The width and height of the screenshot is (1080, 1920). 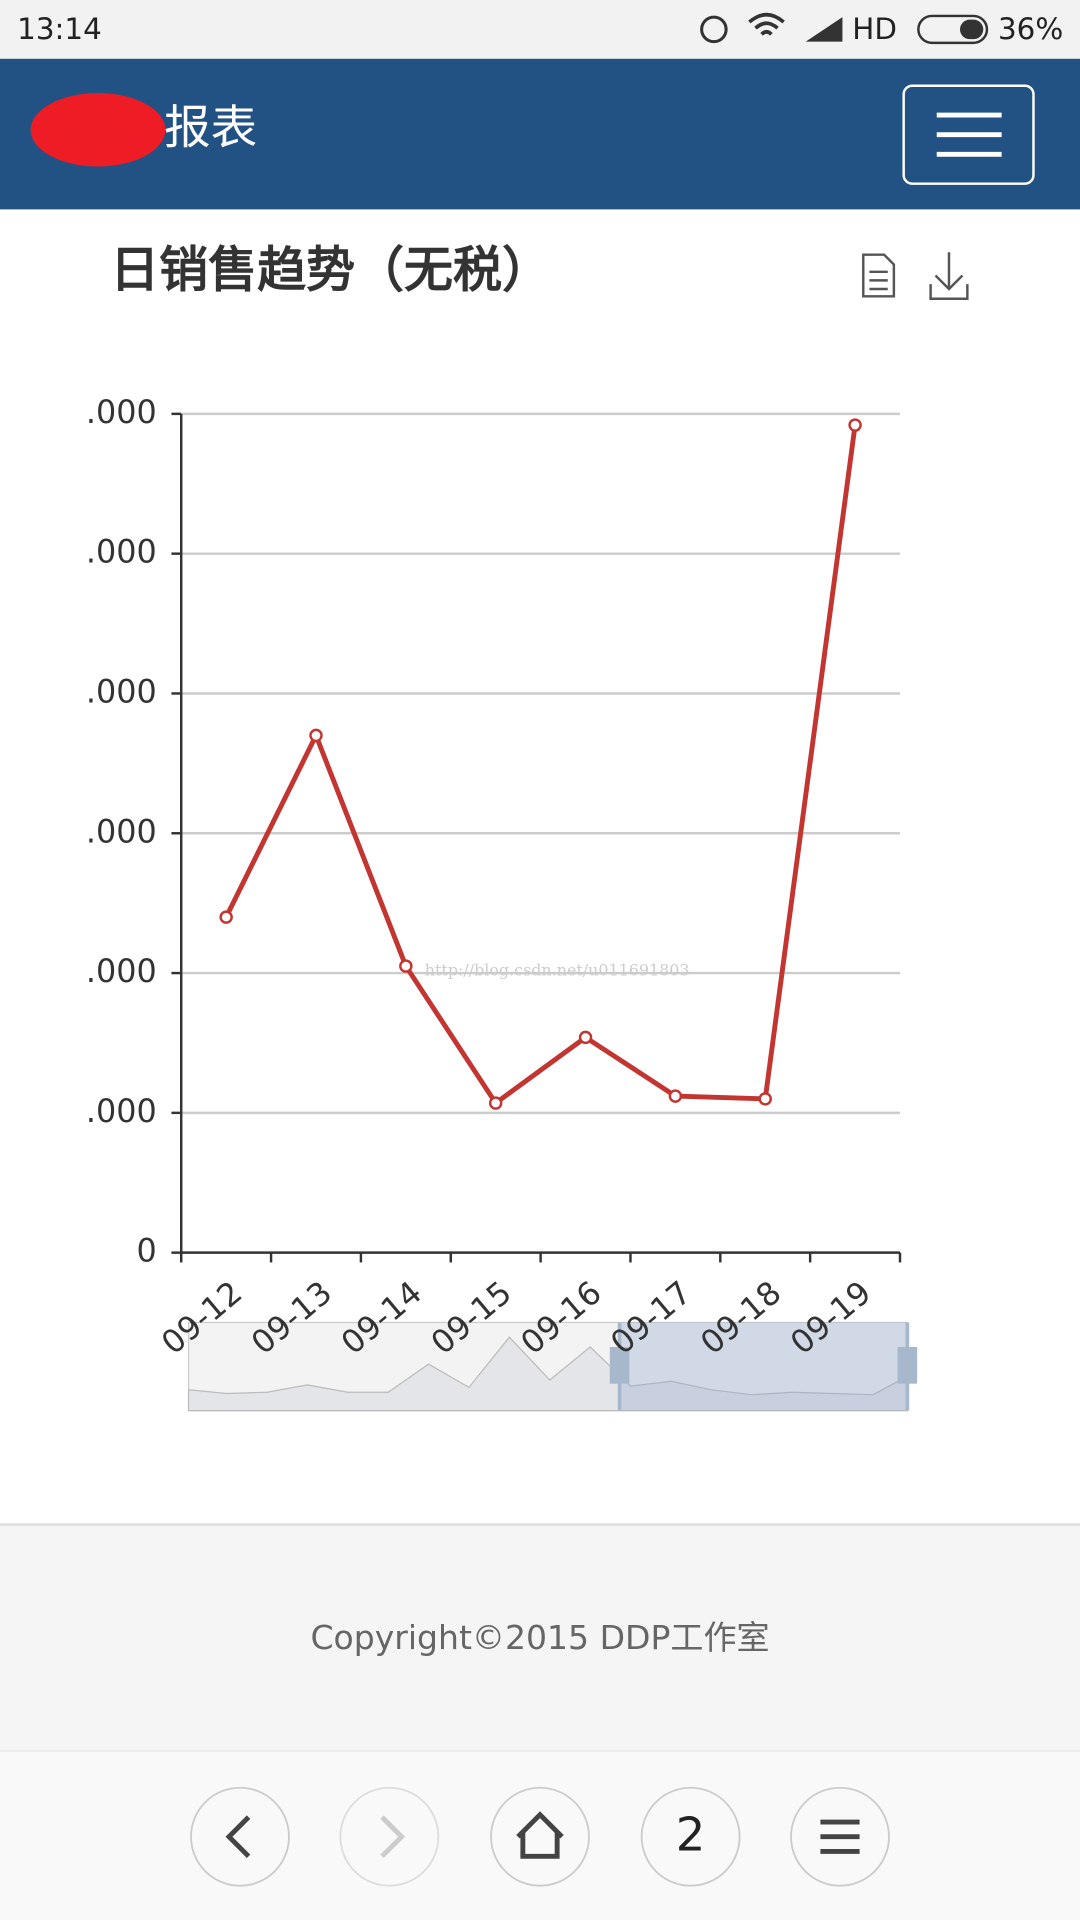 What do you see at coordinates (540, 29) in the screenshot?
I see `status-bar` at bounding box center [540, 29].